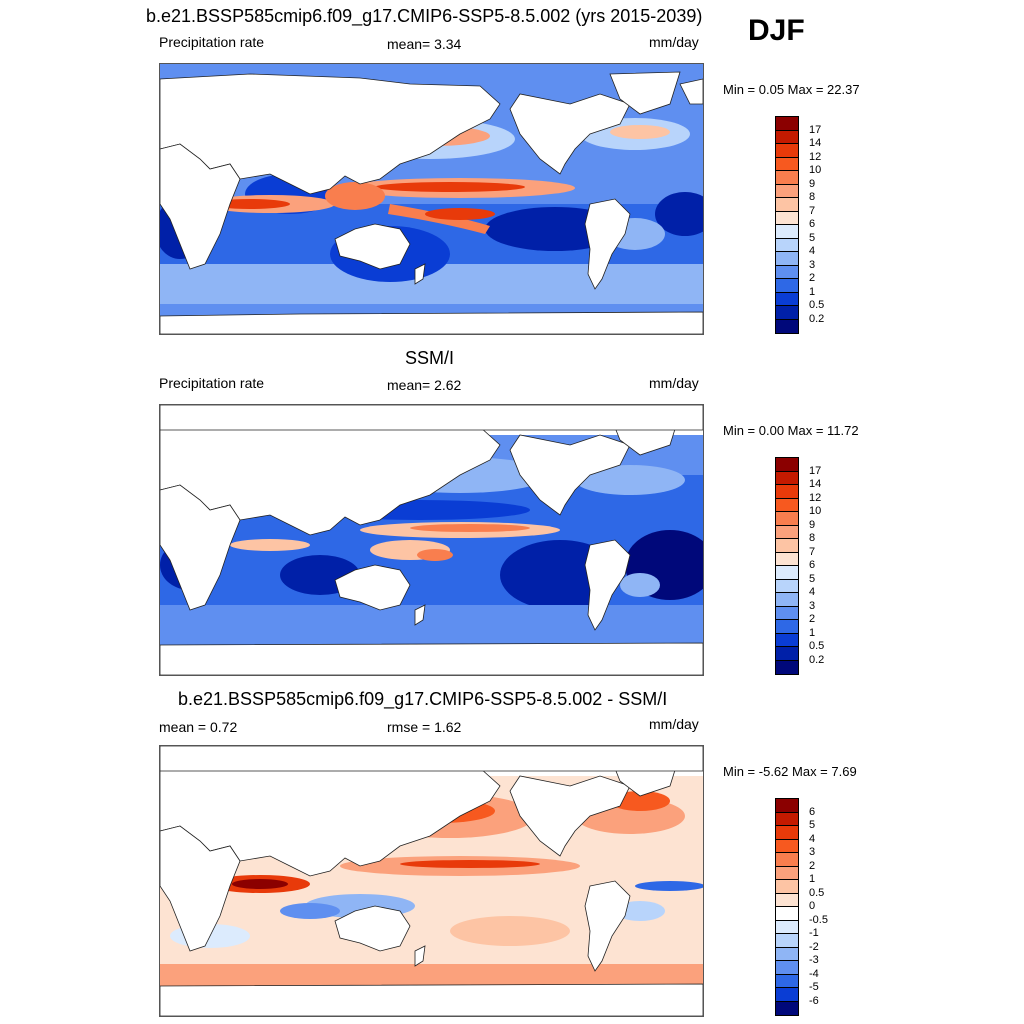  What do you see at coordinates (431, 881) in the screenshot?
I see `panel-3-map` at bounding box center [431, 881].